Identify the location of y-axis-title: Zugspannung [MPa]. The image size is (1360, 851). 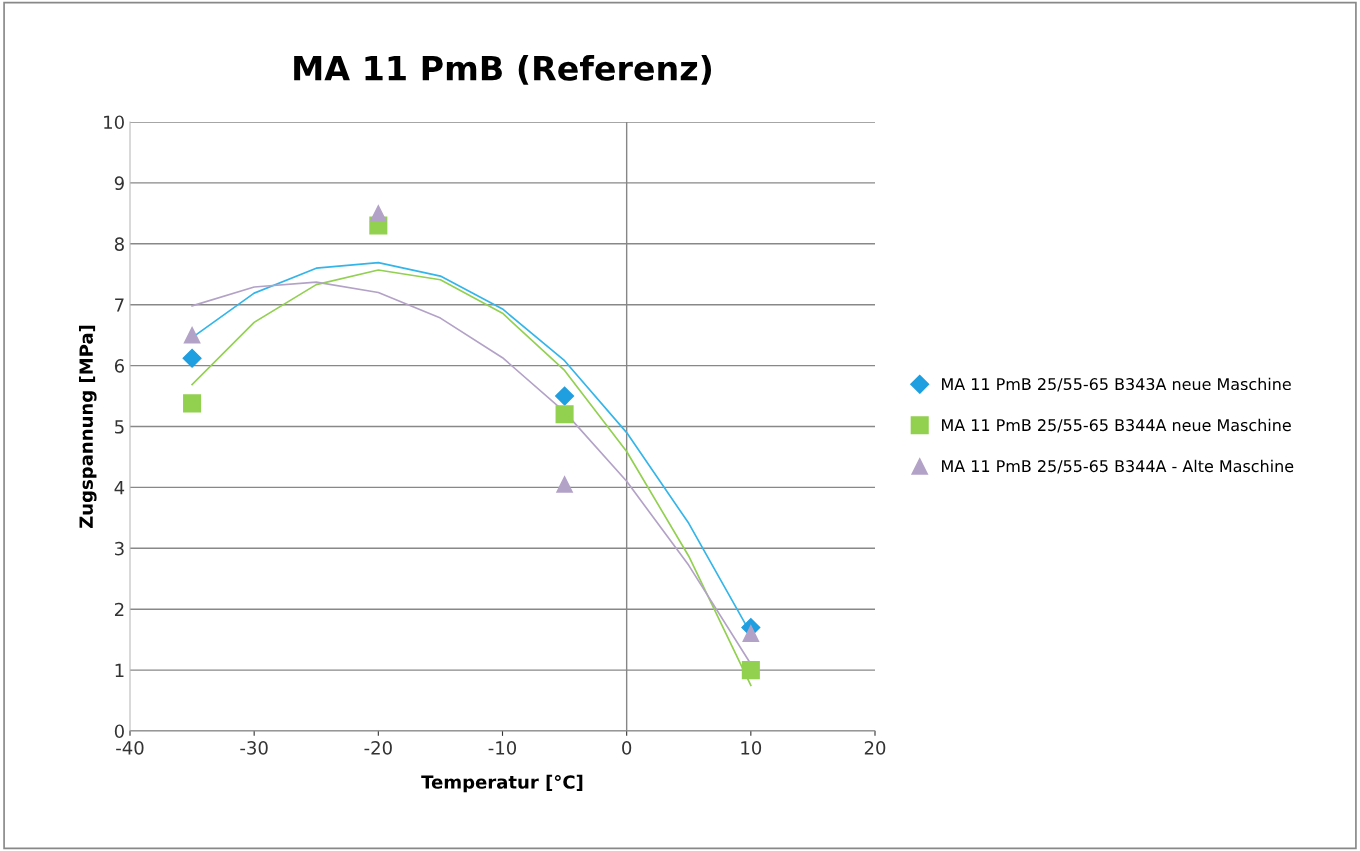
(87, 427).